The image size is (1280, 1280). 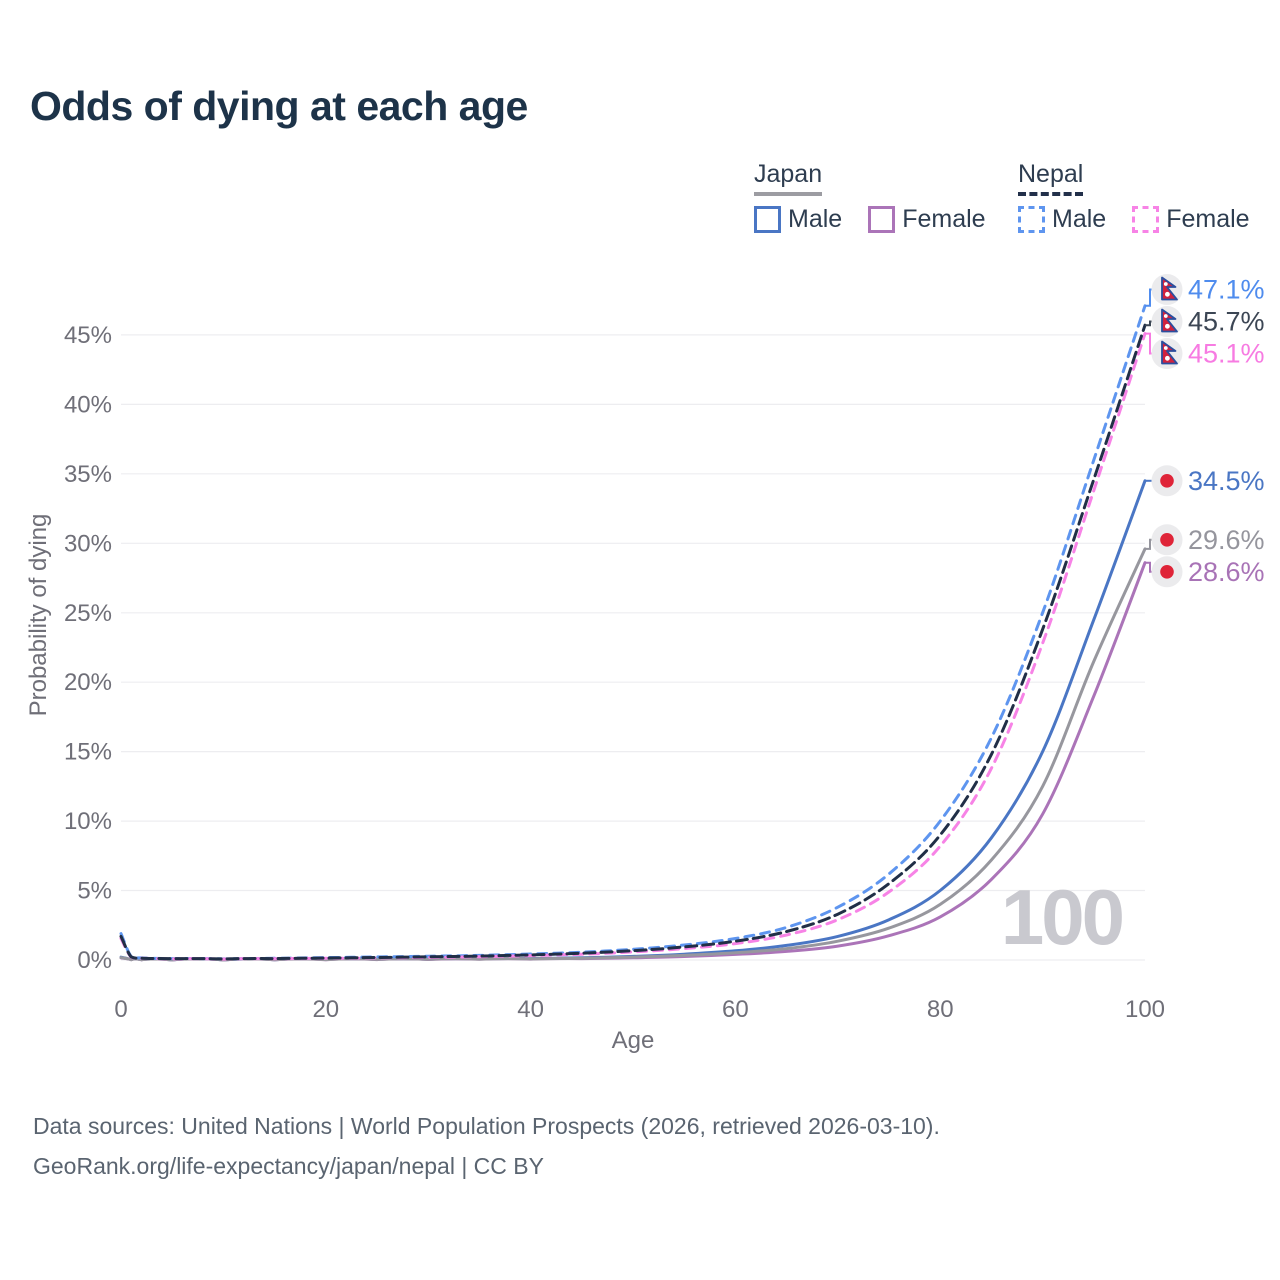 What do you see at coordinates (530, 1009) in the screenshot?
I see `x-tick-label: 40` at bounding box center [530, 1009].